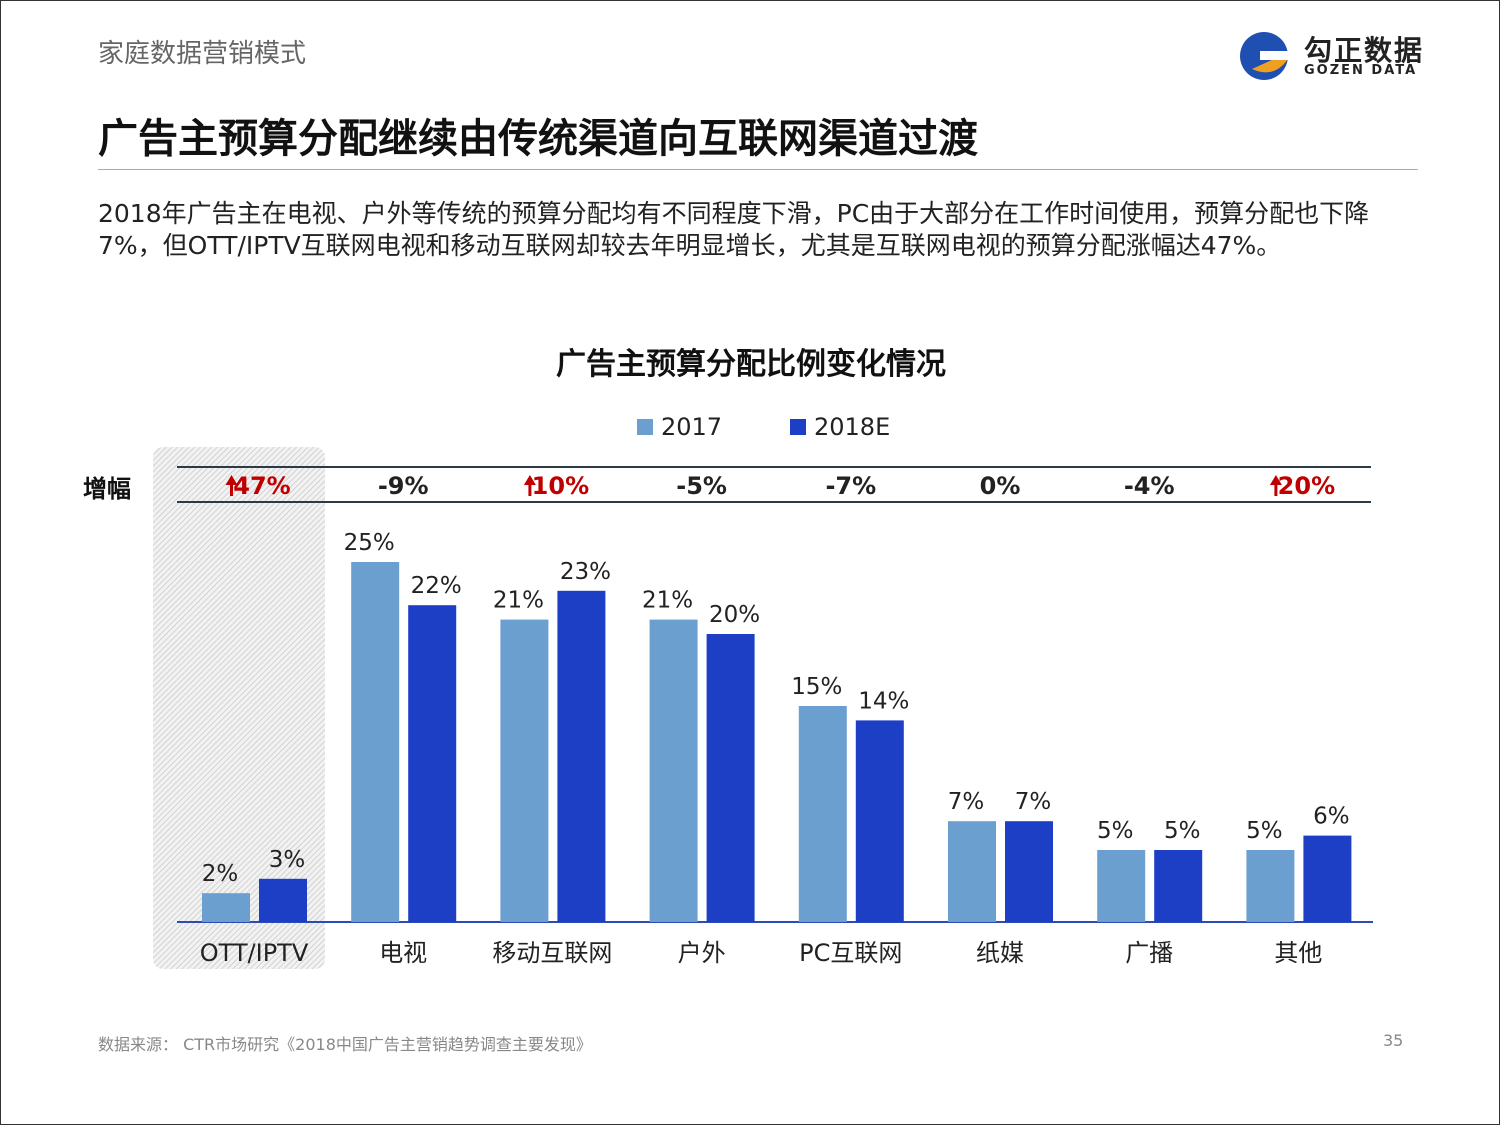  What do you see at coordinates (1149, 486) in the screenshot?
I see `growth-value: -4%` at bounding box center [1149, 486].